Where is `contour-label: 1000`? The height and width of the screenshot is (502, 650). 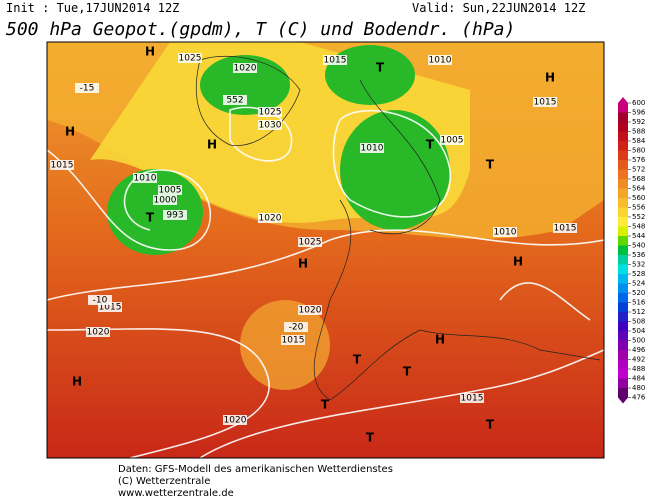
contour-label: 1000 is located at coordinates (165, 201).